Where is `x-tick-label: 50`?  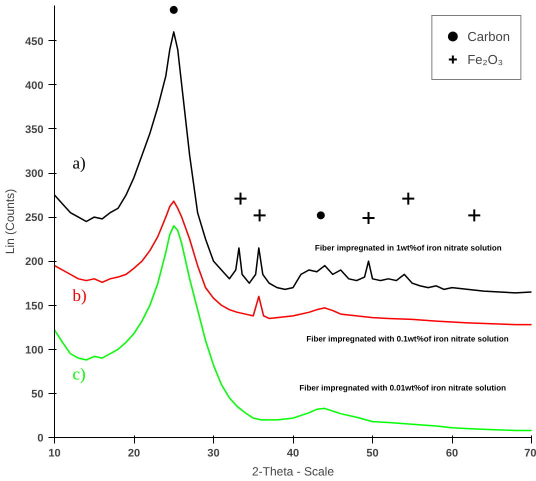
x-tick-label: 50 is located at coordinates (372, 454).